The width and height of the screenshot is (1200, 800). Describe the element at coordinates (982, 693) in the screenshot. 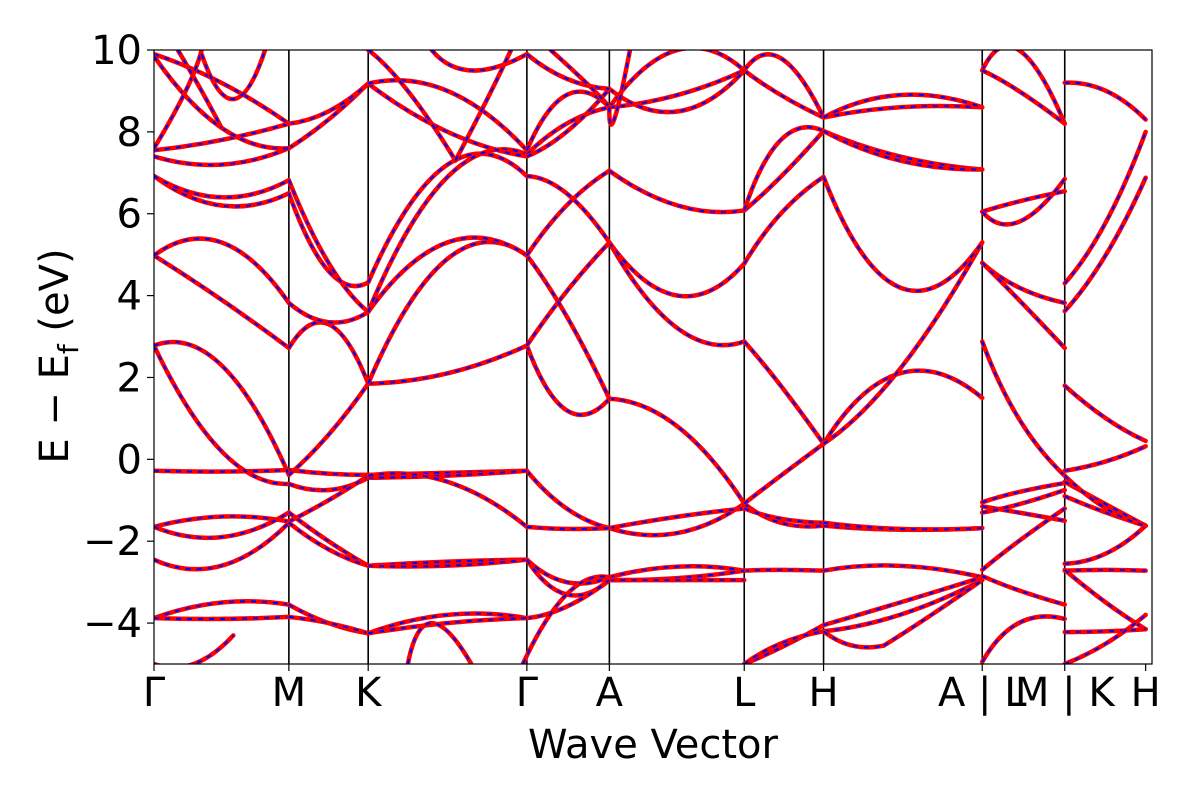

I see `x-tick-label: A | L` at that location.